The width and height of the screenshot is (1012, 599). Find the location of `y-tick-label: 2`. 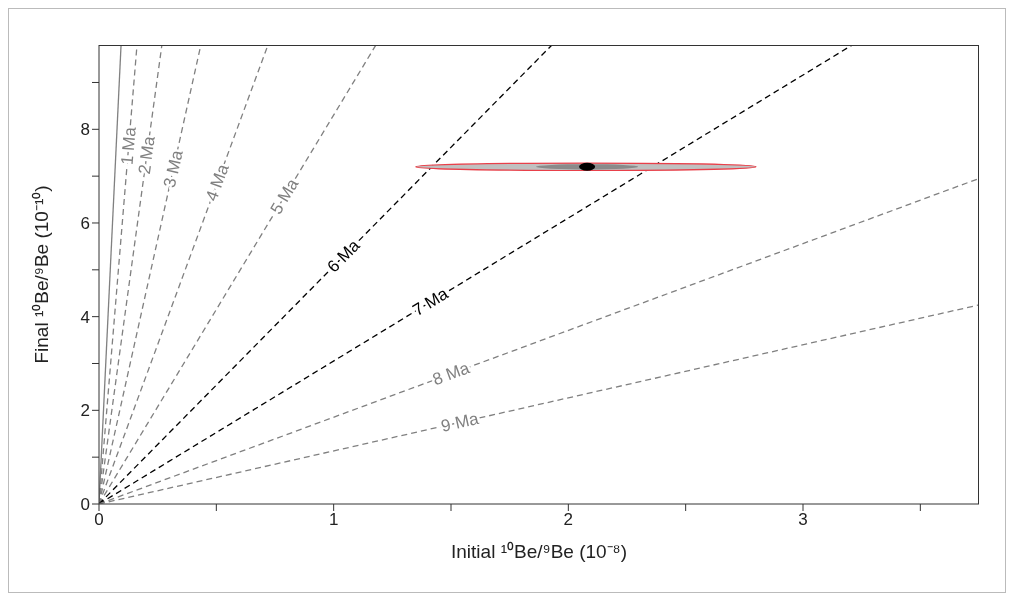

y-tick-label: 2 is located at coordinates (85, 411).